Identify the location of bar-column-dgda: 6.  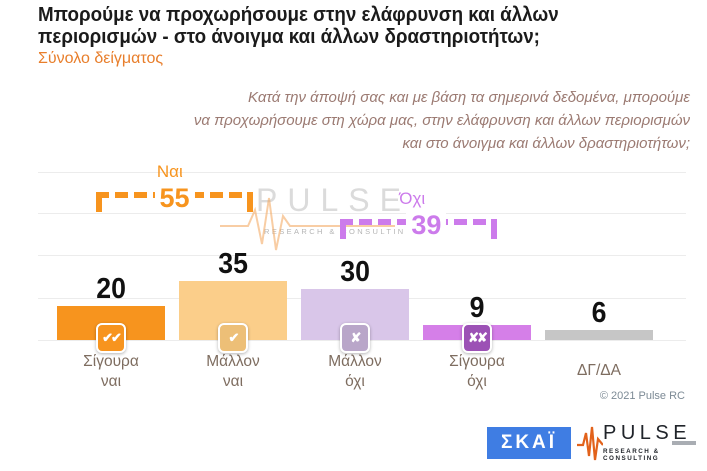
(599, 318).